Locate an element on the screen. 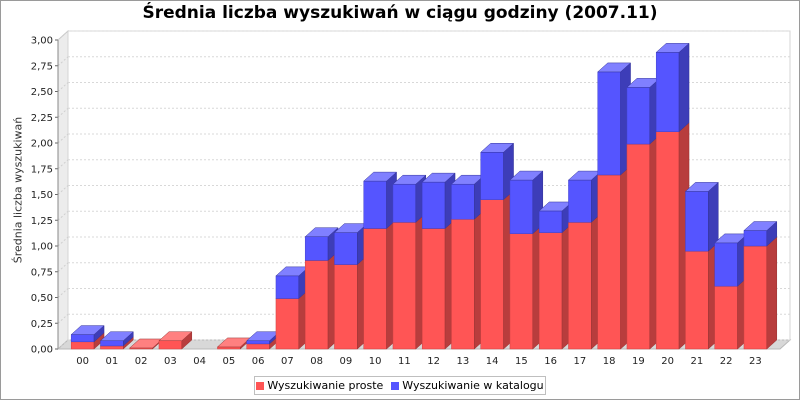 The width and height of the screenshot is (800, 400). x-tick-label: 04 is located at coordinates (199, 361).